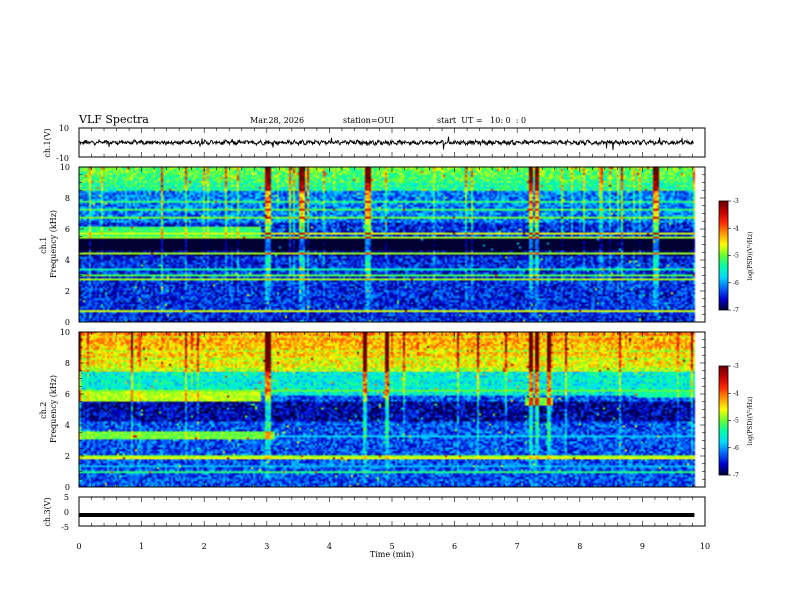 The height and width of the screenshot is (612, 792). What do you see at coordinates (113, 119) in the screenshot?
I see `figure-title: VLF Spectra` at bounding box center [113, 119].